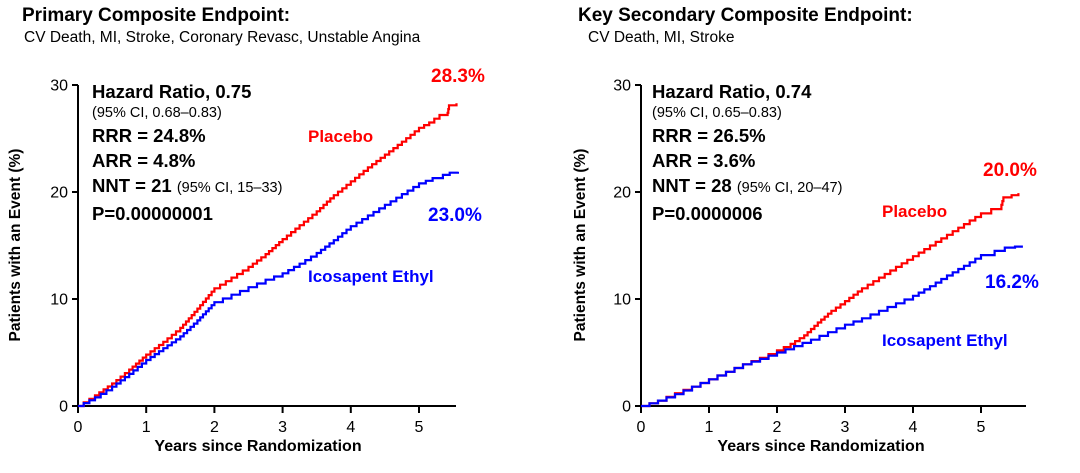  Describe the element at coordinates (832, 326) in the screenshot. I see `km-curve-icosapent-ethyl` at that location.